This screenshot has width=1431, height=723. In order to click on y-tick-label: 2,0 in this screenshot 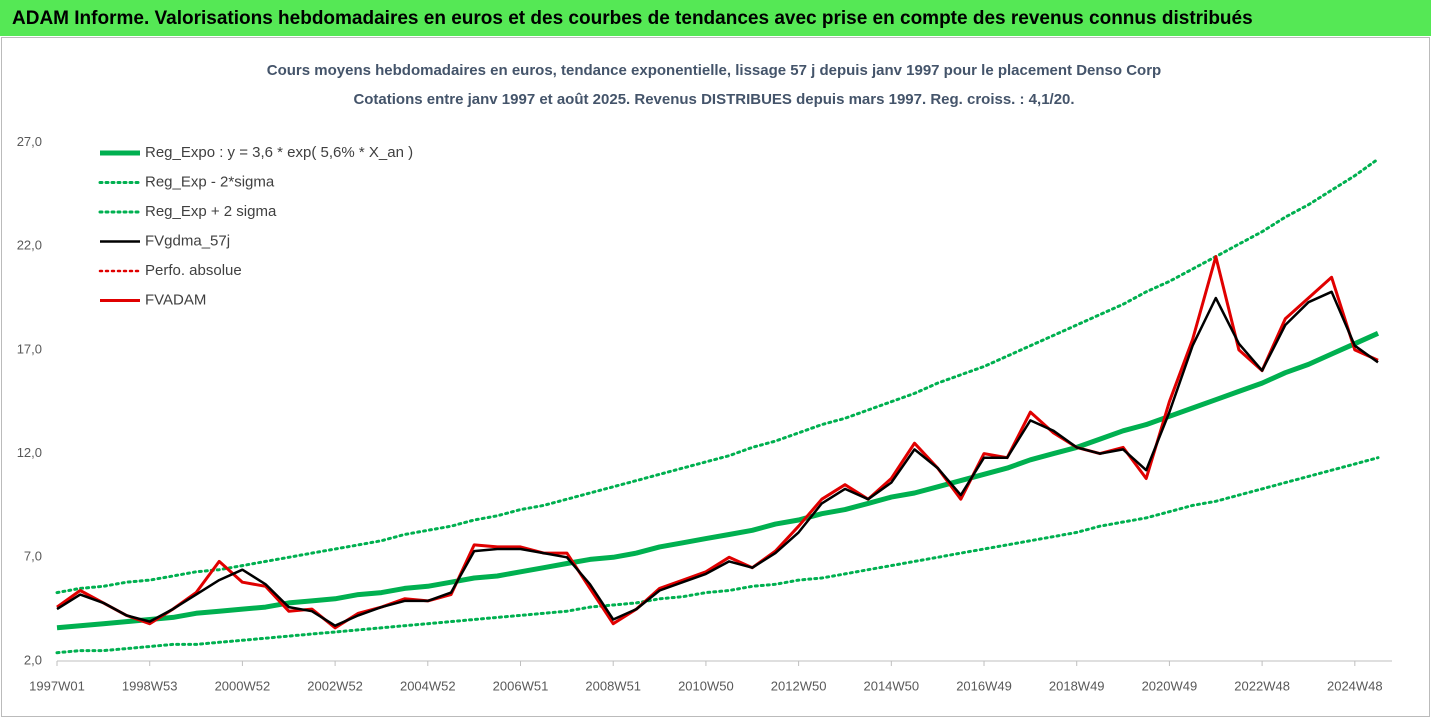, I will do `click(33, 659)`.